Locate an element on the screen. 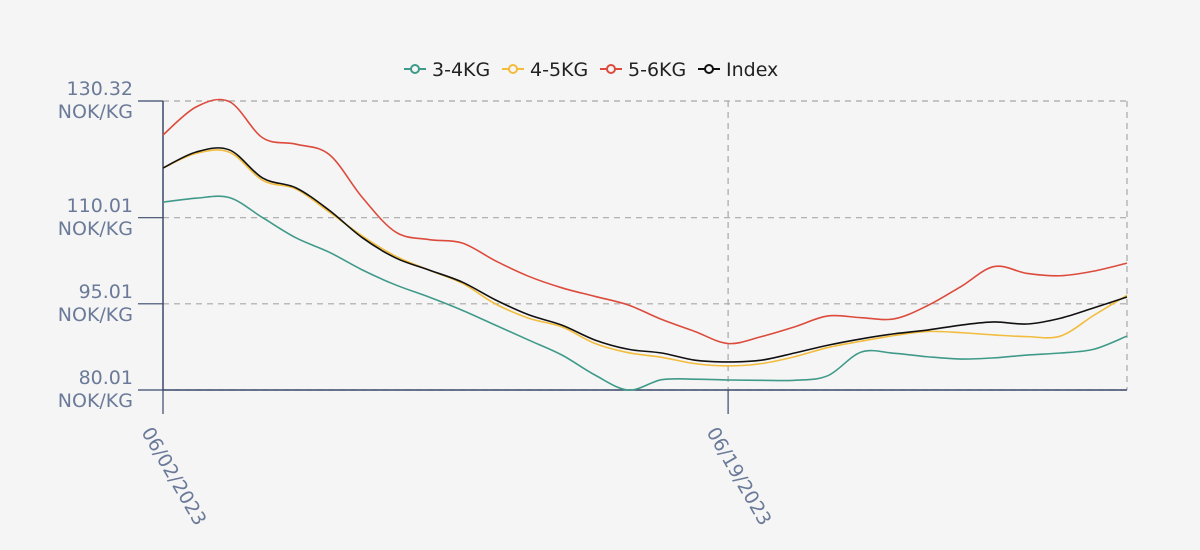  legend-item: 3-4KG is located at coordinates (447, 70).